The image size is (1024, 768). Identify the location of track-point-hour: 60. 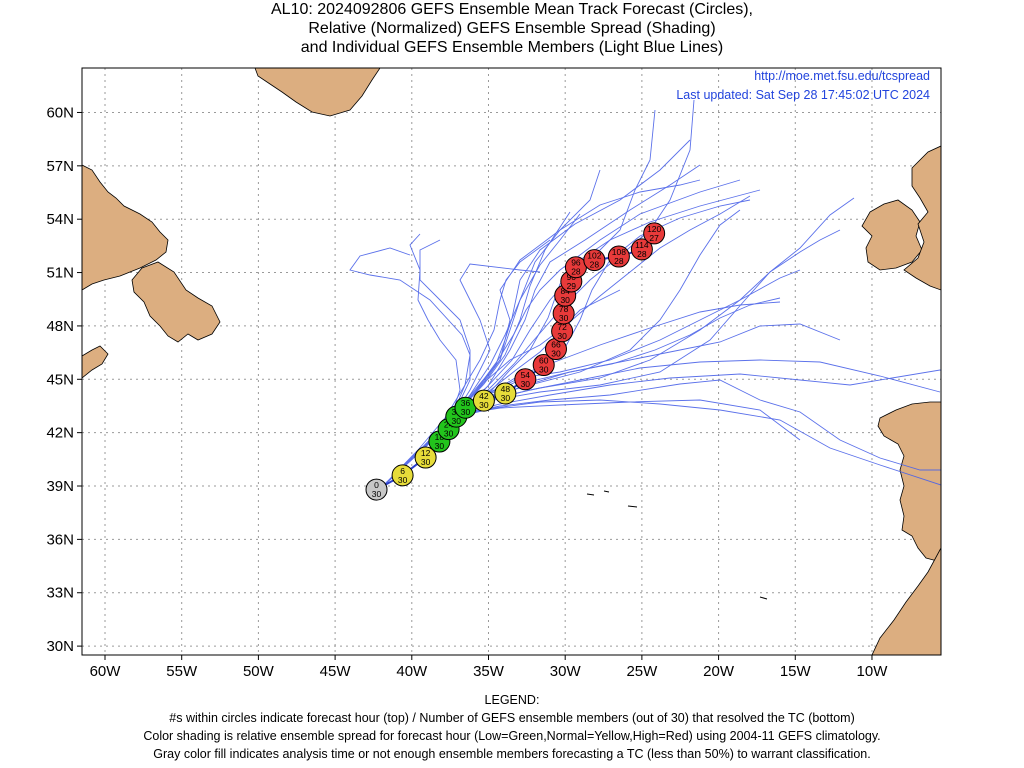
(544, 361).